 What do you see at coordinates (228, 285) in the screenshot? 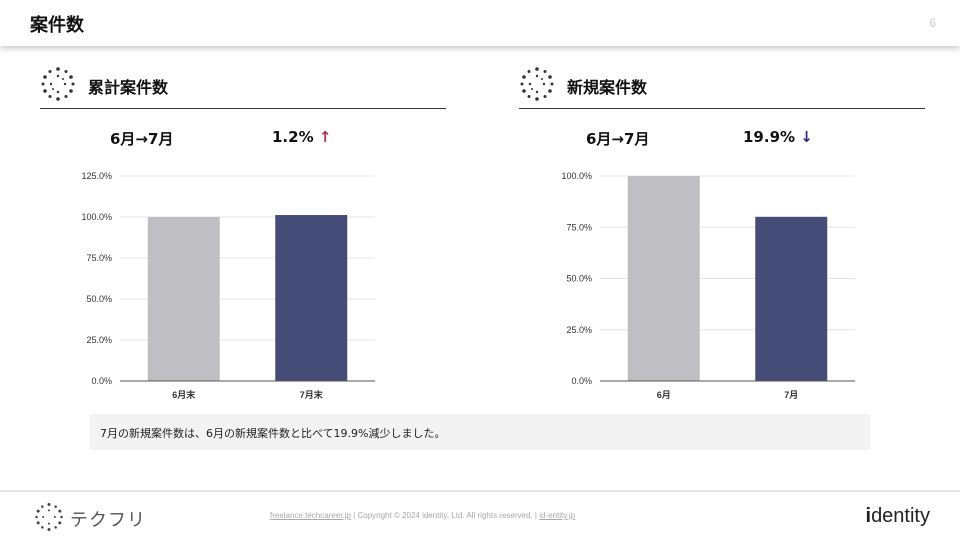
I see `cumulative-bar-chart: 0.0% 25.0% 50.0% 75.0% 100.0% 125.0% 6月末 7月末` at bounding box center [228, 285].